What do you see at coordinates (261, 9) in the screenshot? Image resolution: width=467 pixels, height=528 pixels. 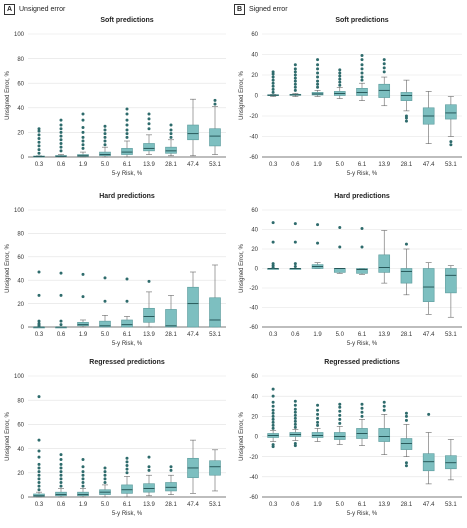 I see `panel-b-header: B Signed error` at bounding box center [261, 9].